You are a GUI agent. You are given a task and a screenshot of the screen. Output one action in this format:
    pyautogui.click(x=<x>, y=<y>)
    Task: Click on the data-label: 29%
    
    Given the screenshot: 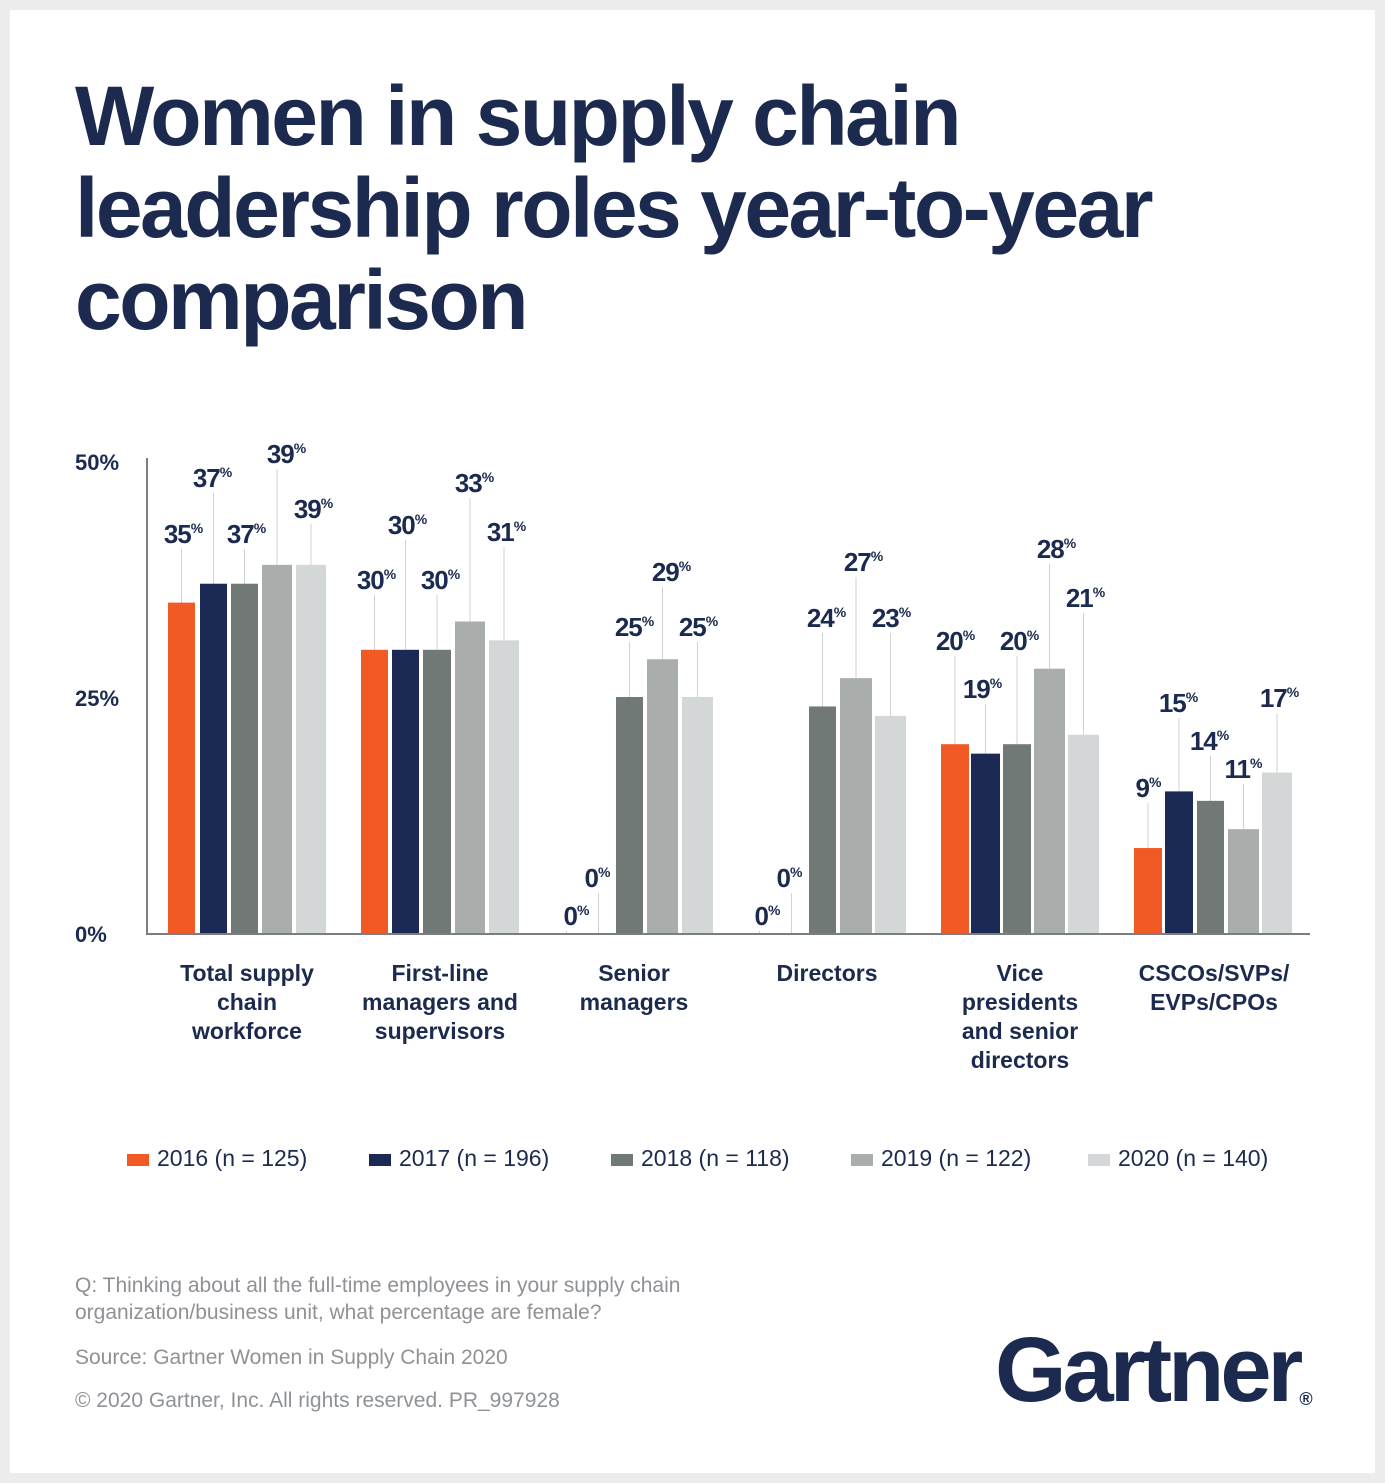 What is the action you would take?
    pyautogui.click(x=672, y=572)
    